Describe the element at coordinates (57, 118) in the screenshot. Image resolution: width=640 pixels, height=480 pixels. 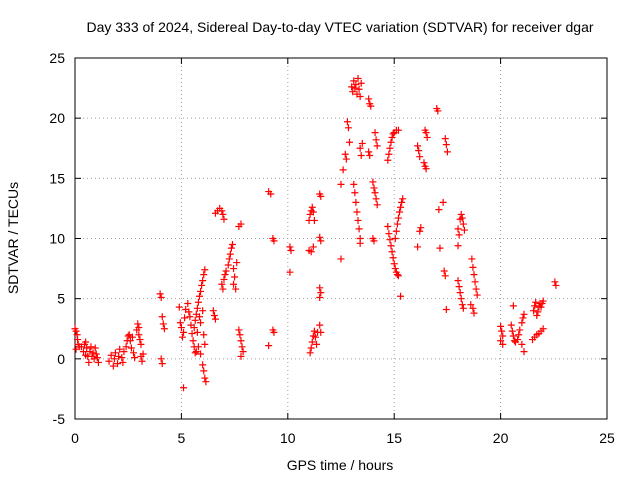
I see `y-tick-label: 20` at that location.